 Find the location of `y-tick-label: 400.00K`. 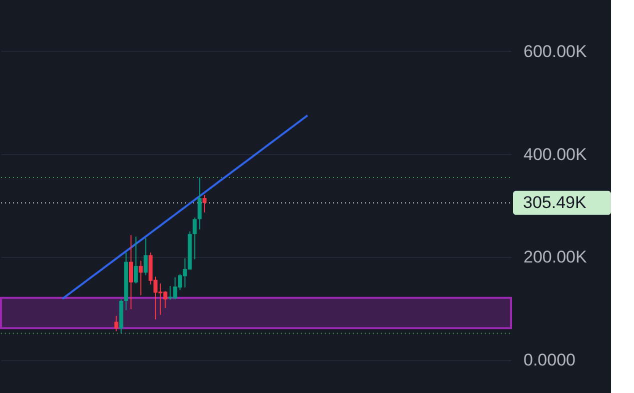

y-tick-label: 400.00K is located at coordinates (556, 154).